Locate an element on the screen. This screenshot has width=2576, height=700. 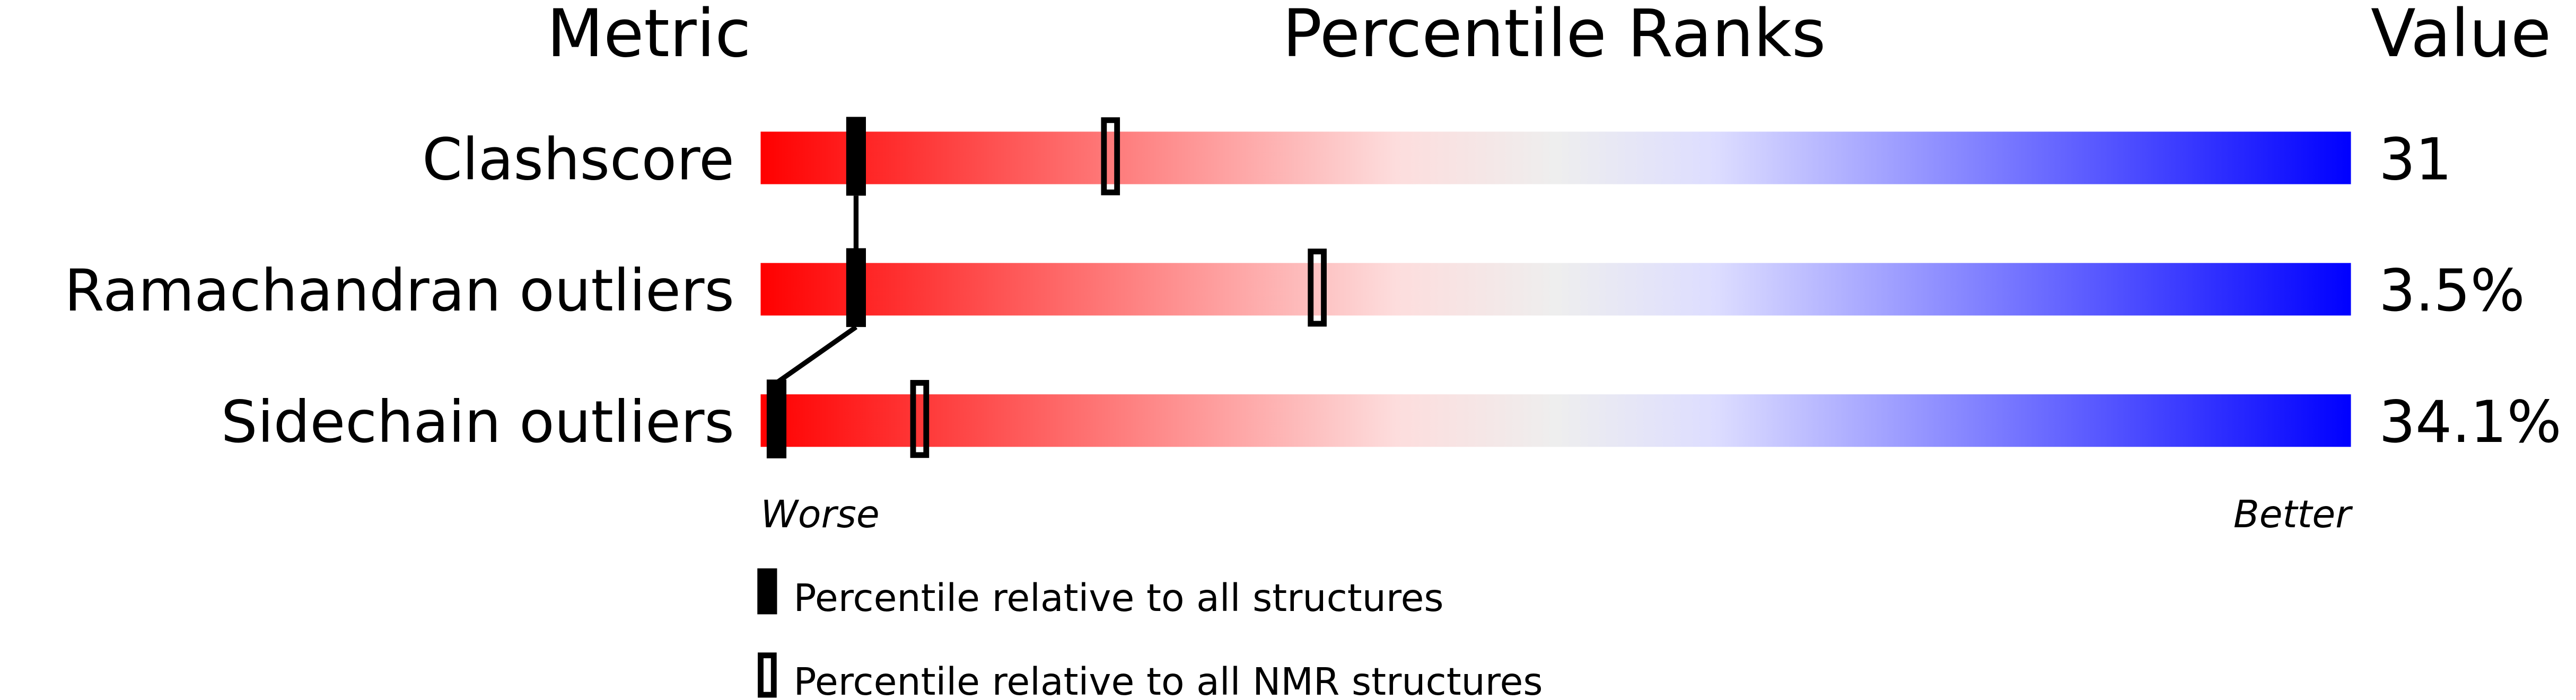
metric-value: 34.1% is located at coordinates (2470, 422).